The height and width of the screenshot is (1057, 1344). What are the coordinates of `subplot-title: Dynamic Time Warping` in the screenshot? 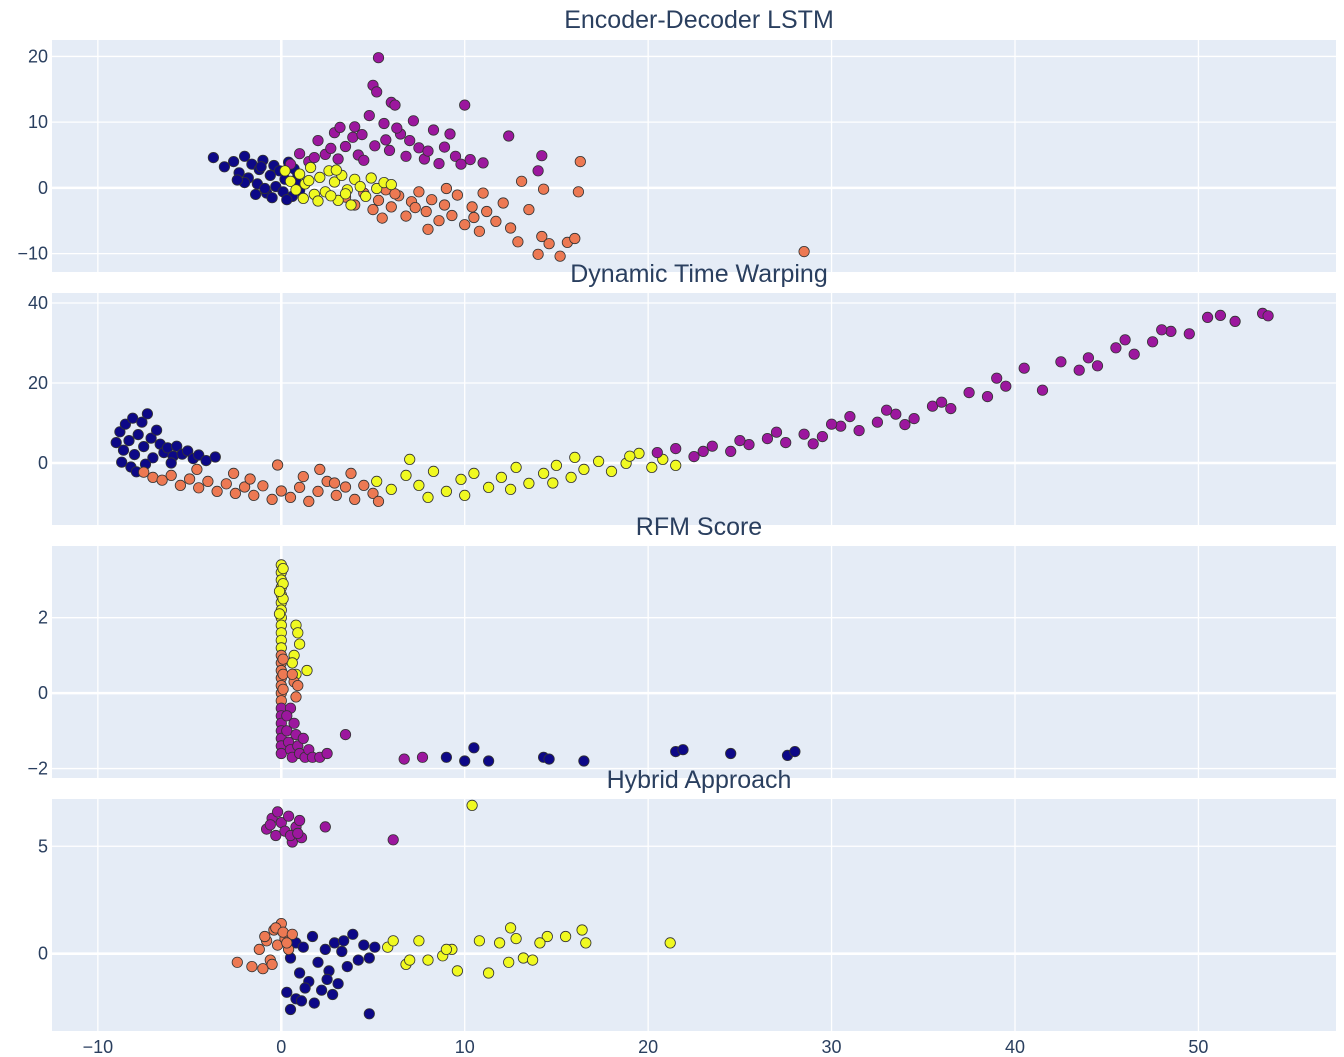 It's located at (698, 274).